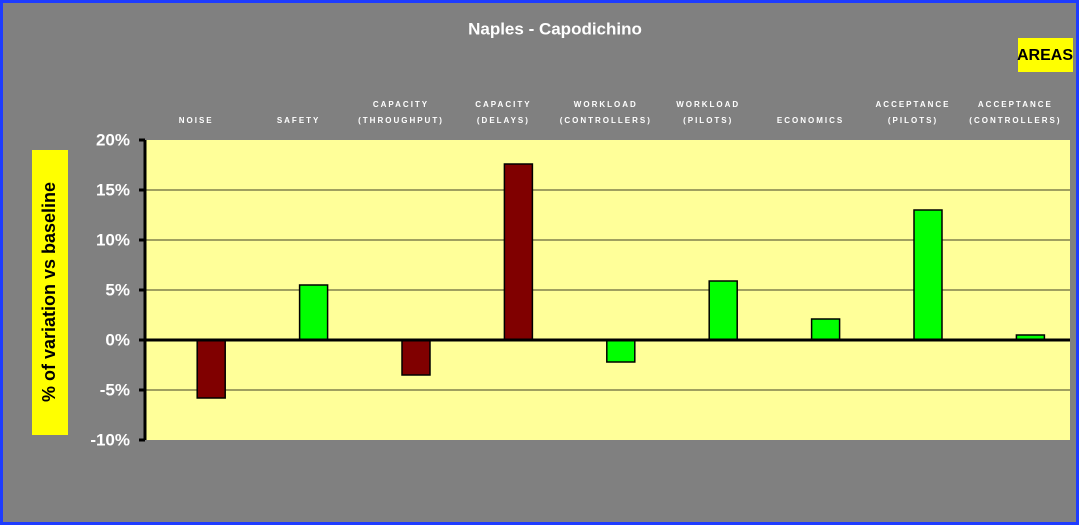 Image resolution: width=1079 pixels, height=525 pixels. What do you see at coordinates (115, 389) in the screenshot?
I see `y-tick-label: -5%` at bounding box center [115, 389].